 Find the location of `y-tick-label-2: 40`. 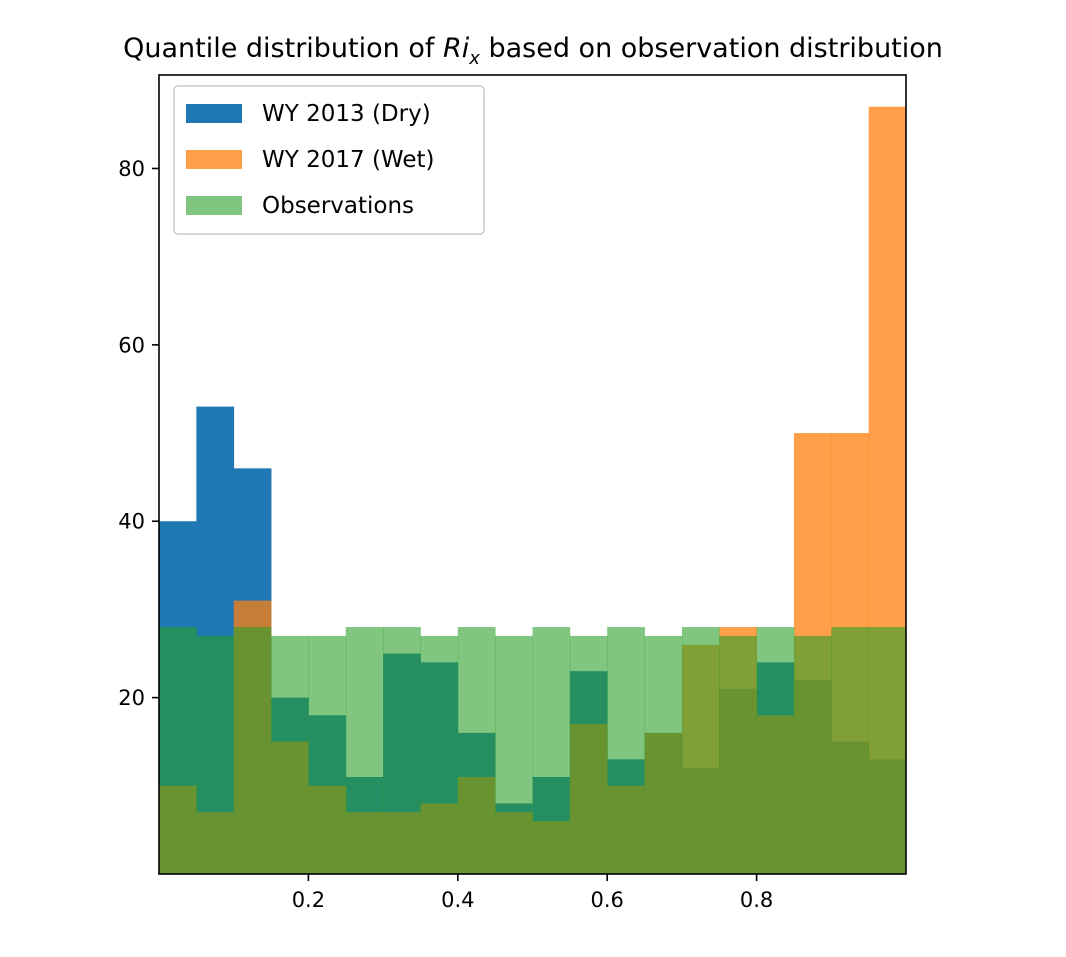

y-tick-label-2: 40 is located at coordinates (131, 522).